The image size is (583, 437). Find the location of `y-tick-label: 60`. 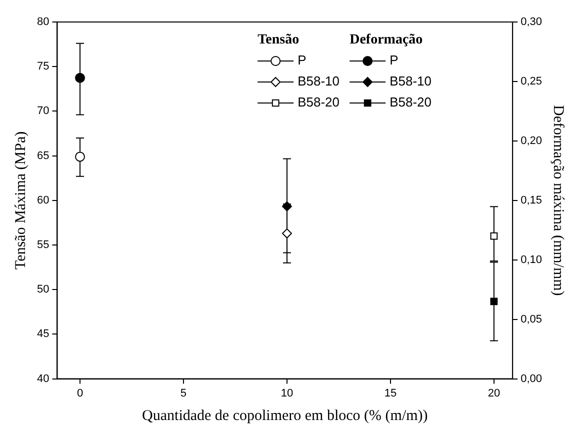

y-tick-label: 60 is located at coordinates (43, 200).